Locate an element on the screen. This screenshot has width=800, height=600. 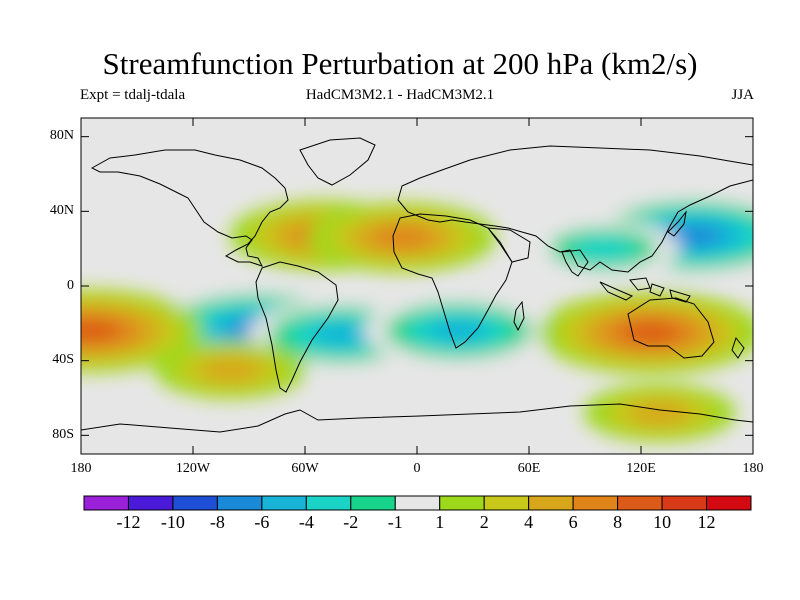
lon-label-120w: 120W is located at coordinates (193, 468).